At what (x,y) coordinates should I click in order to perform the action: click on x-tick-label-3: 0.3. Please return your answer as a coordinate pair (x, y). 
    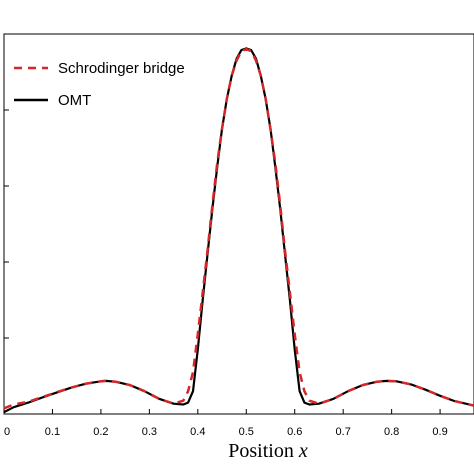
    Looking at the image, I should click on (149, 432).